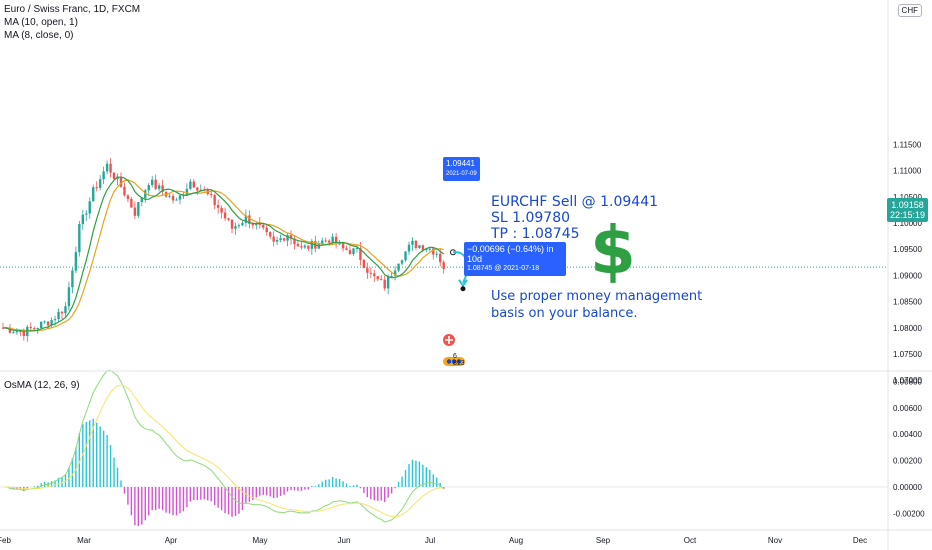 The width and height of the screenshot is (932, 550). Describe the element at coordinates (430, 540) in the screenshot. I see `time-tick-label: Jul` at that location.